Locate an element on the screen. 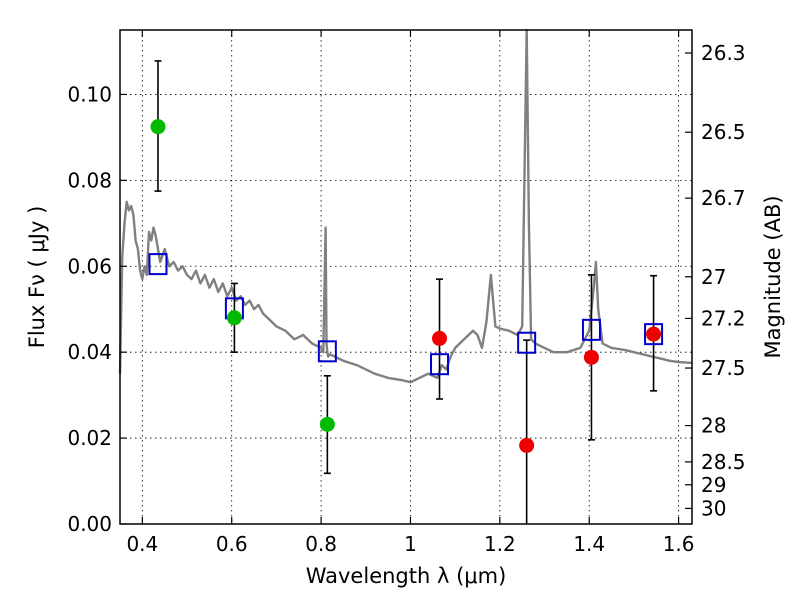 This screenshot has height=600, width=800. y-tick-label: 0.10 is located at coordinates (89, 94).